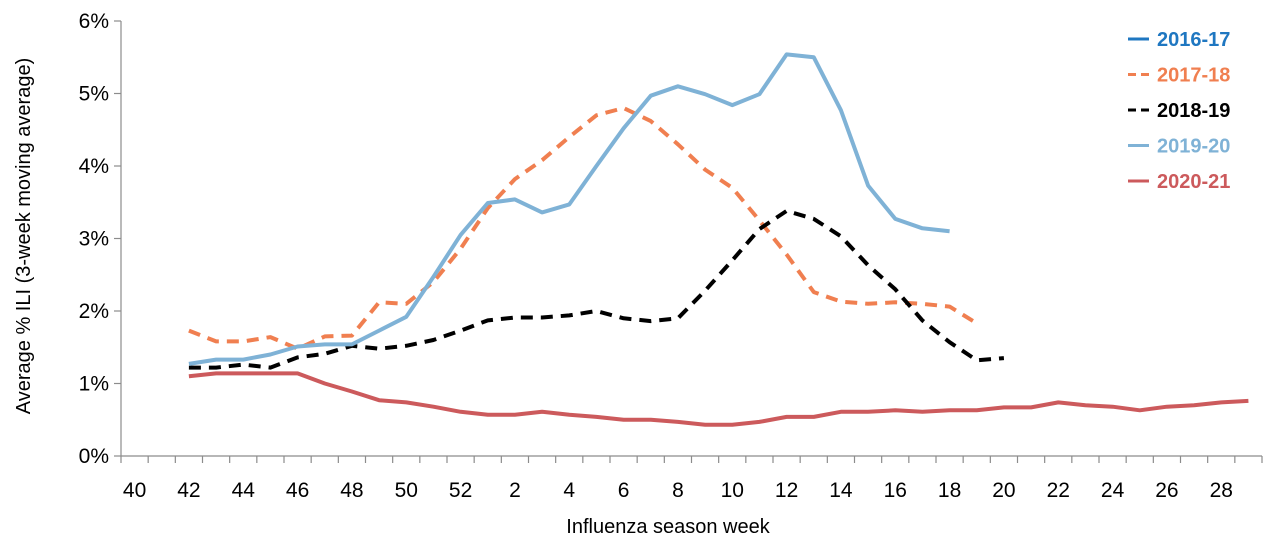 This screenshot has height=542, width=1288. What do you see at coordinates (94, 166) in the screenshot?
I see `y-tick-label: 4%` at bounding box center [94, 166].